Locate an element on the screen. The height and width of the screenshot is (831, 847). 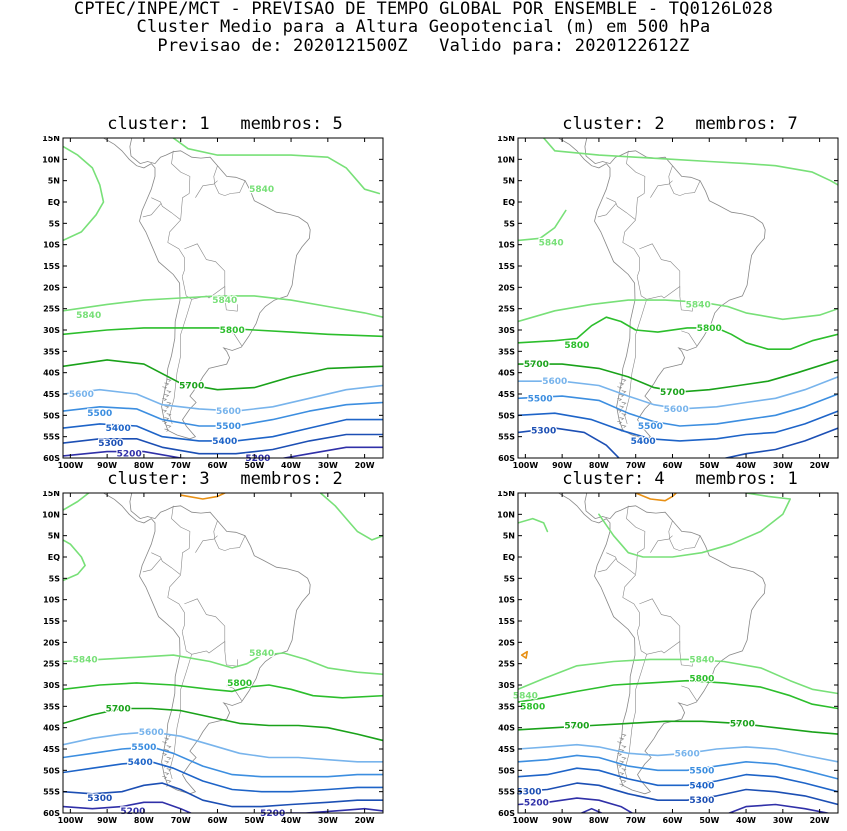
panel-title: cluster: 2 membros: 7 is located at coordinates (680, 124).